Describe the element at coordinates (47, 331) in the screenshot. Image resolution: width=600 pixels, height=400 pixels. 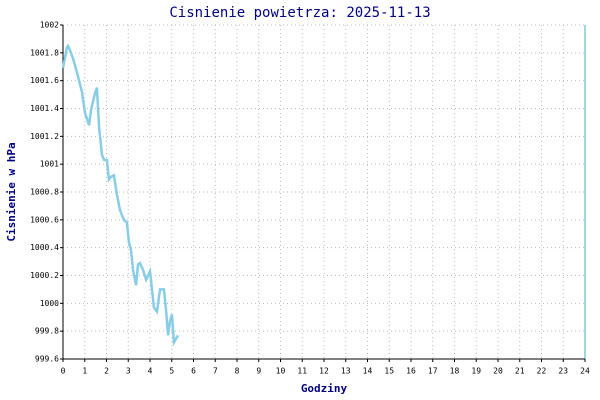
I see `y-tick-label: 999.8` at that location.